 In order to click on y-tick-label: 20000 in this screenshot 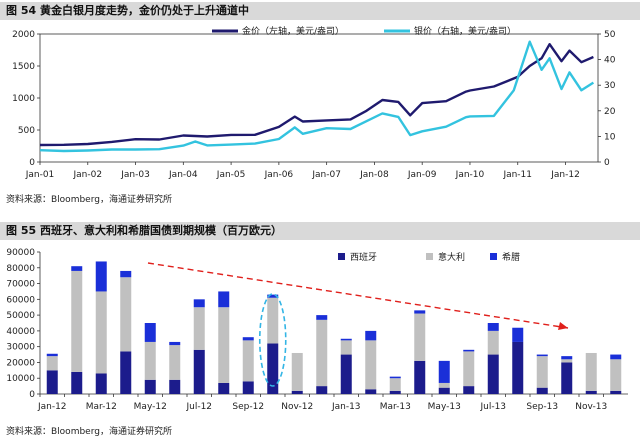, I will do `click(20, 363)`.